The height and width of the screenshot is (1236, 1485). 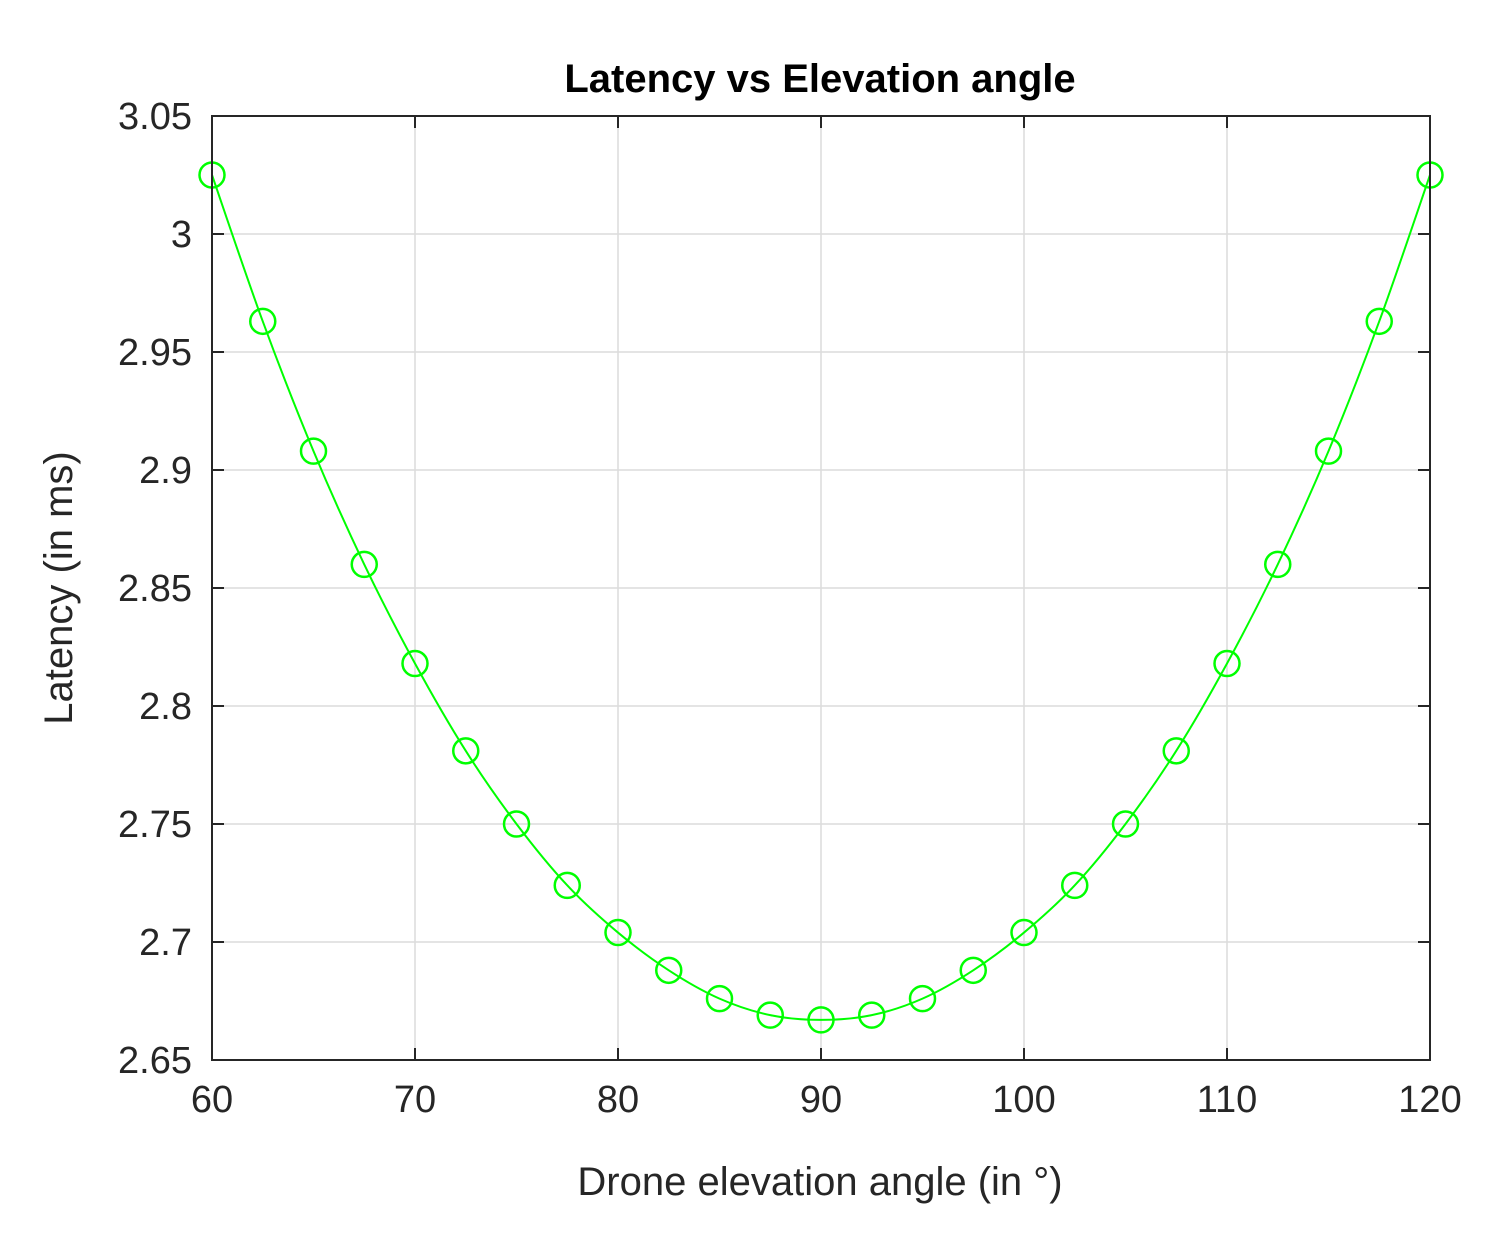 I want to click on x-tick-label: 90, so click(x=821, y=1100).